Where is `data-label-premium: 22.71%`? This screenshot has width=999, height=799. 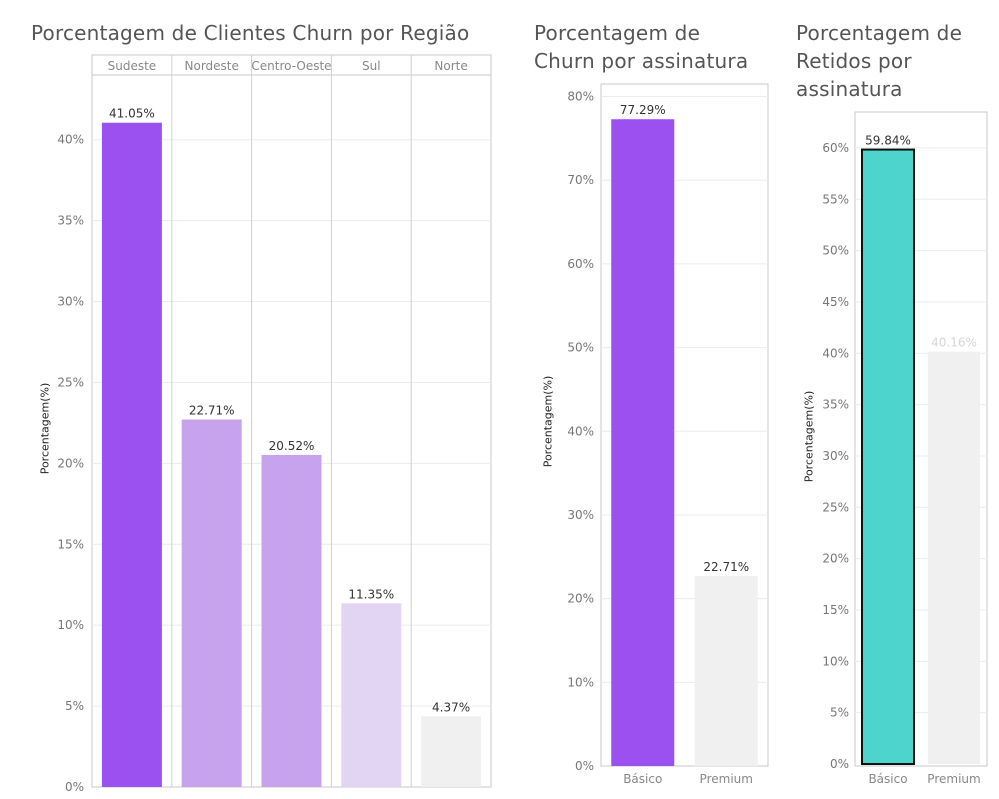
data-label-premium: 22.71% is located at coordinates (726, 567).